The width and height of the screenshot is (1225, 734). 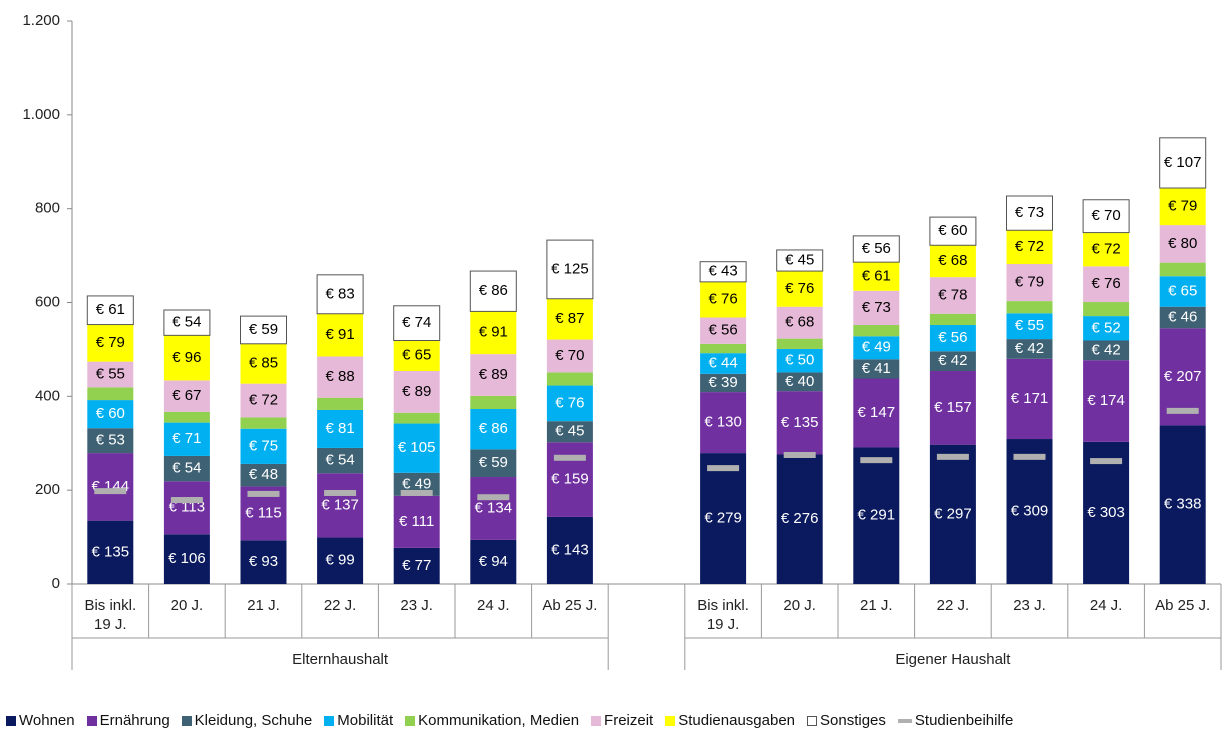 I want to click on y-tick-label: 0, so click(x=56, y=583).